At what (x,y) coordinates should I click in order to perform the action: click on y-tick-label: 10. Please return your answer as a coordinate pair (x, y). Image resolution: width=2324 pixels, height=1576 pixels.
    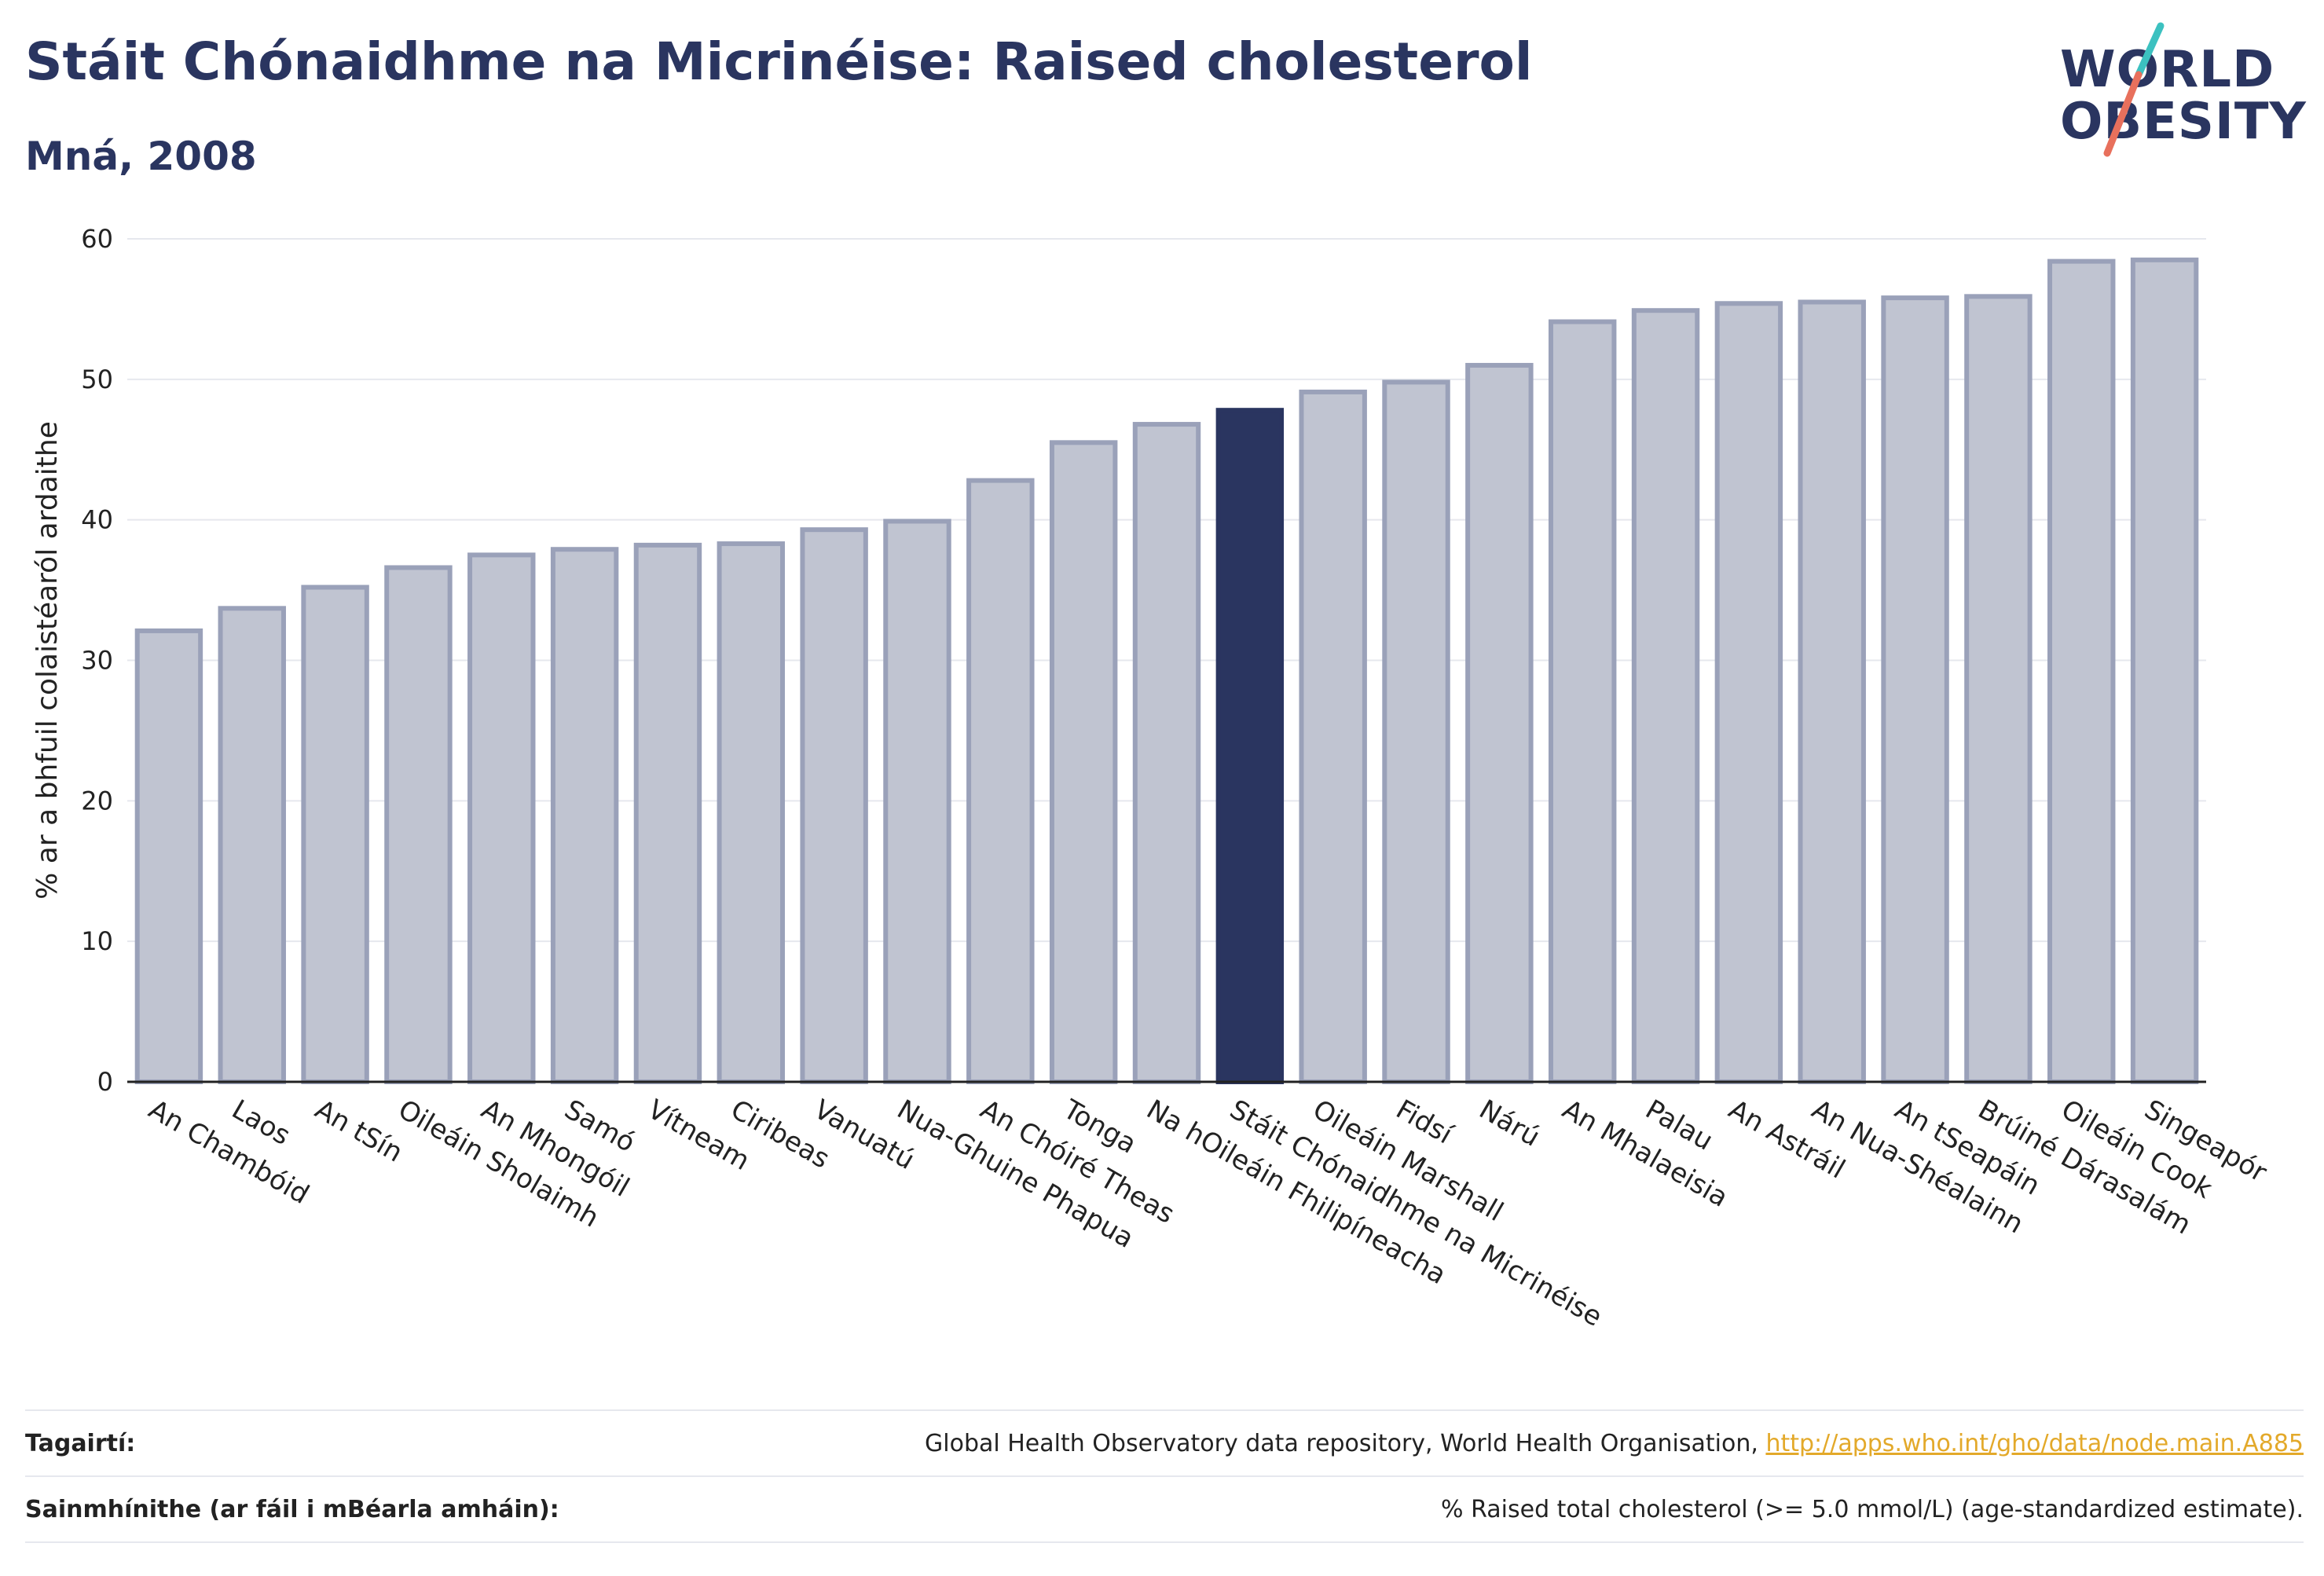
    Looking at the image, I should click on (97, 941).